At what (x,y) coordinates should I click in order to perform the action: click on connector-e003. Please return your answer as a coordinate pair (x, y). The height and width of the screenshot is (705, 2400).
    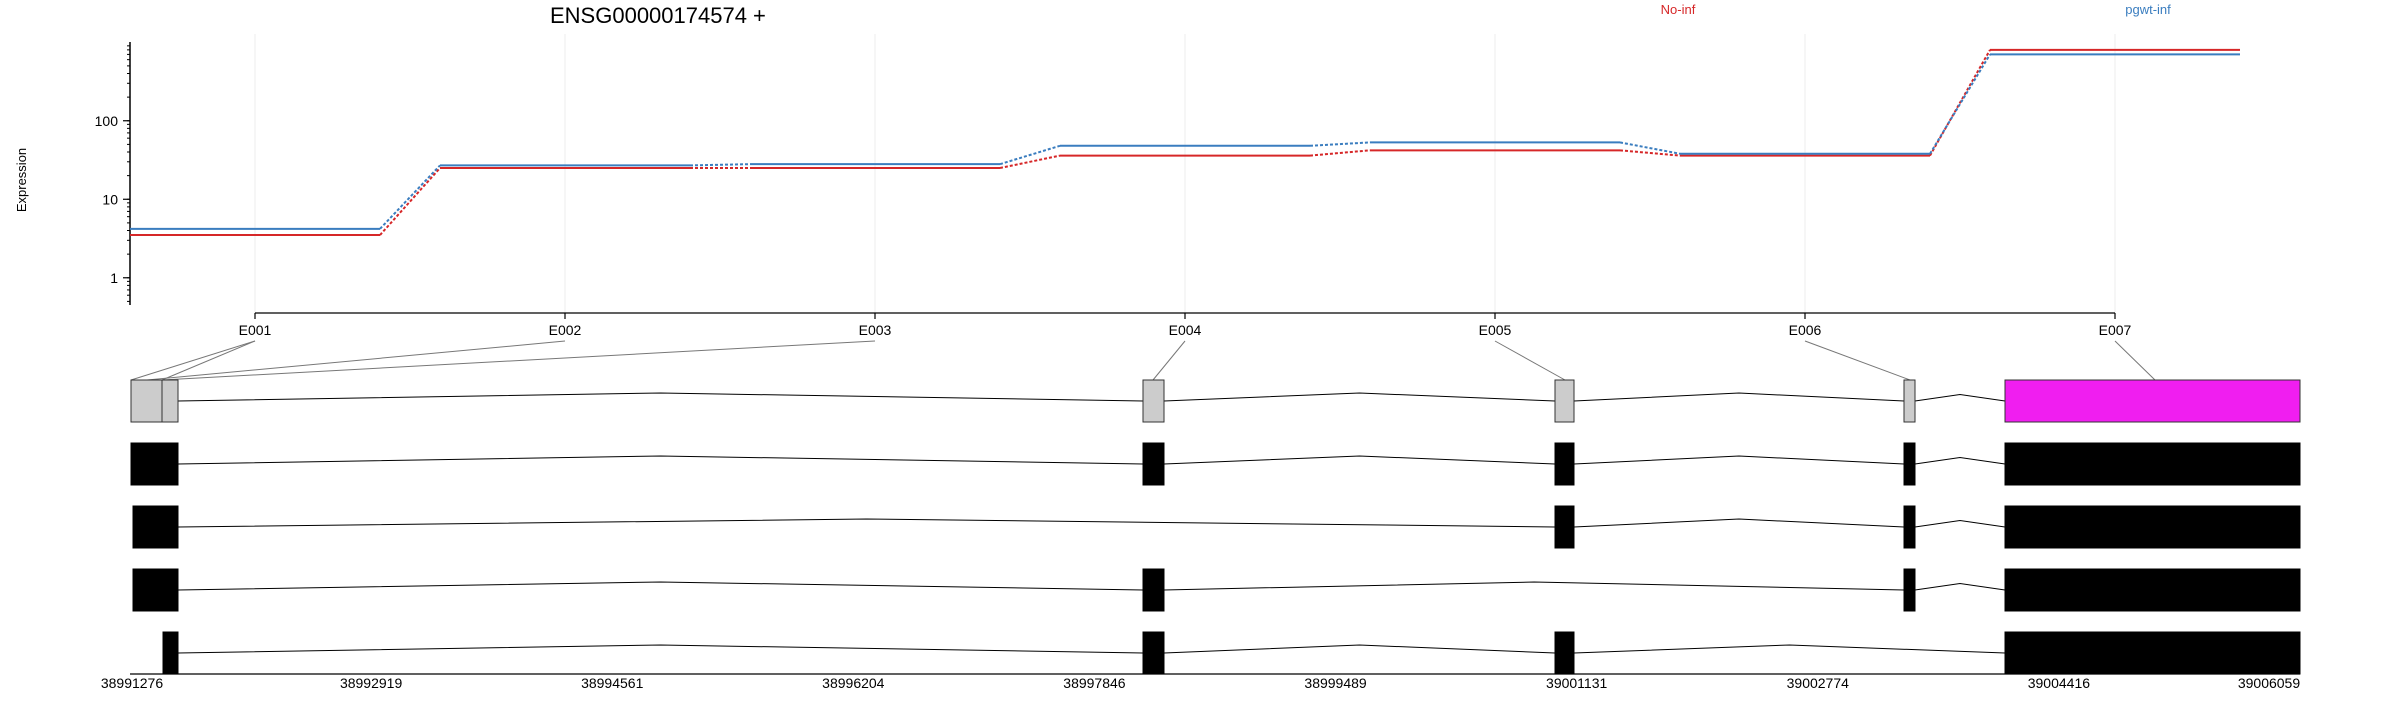
    Looking at the image, I should click on (518, 360).